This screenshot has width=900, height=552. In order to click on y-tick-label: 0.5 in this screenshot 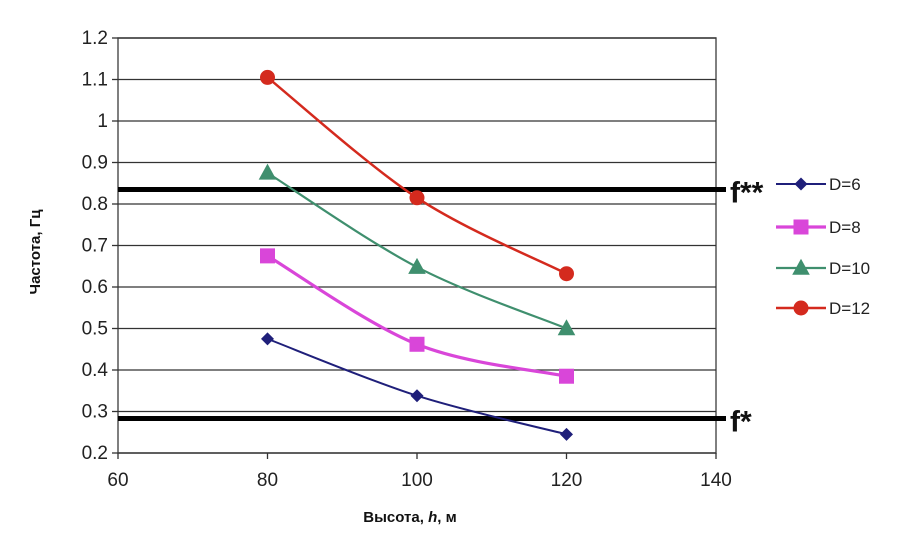, I will do `click(95, 329)`.